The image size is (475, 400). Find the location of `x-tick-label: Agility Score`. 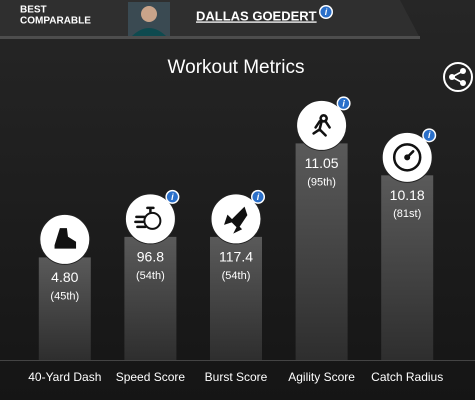

x-tick-label: Agility Score is located at coordinates (321, 377).